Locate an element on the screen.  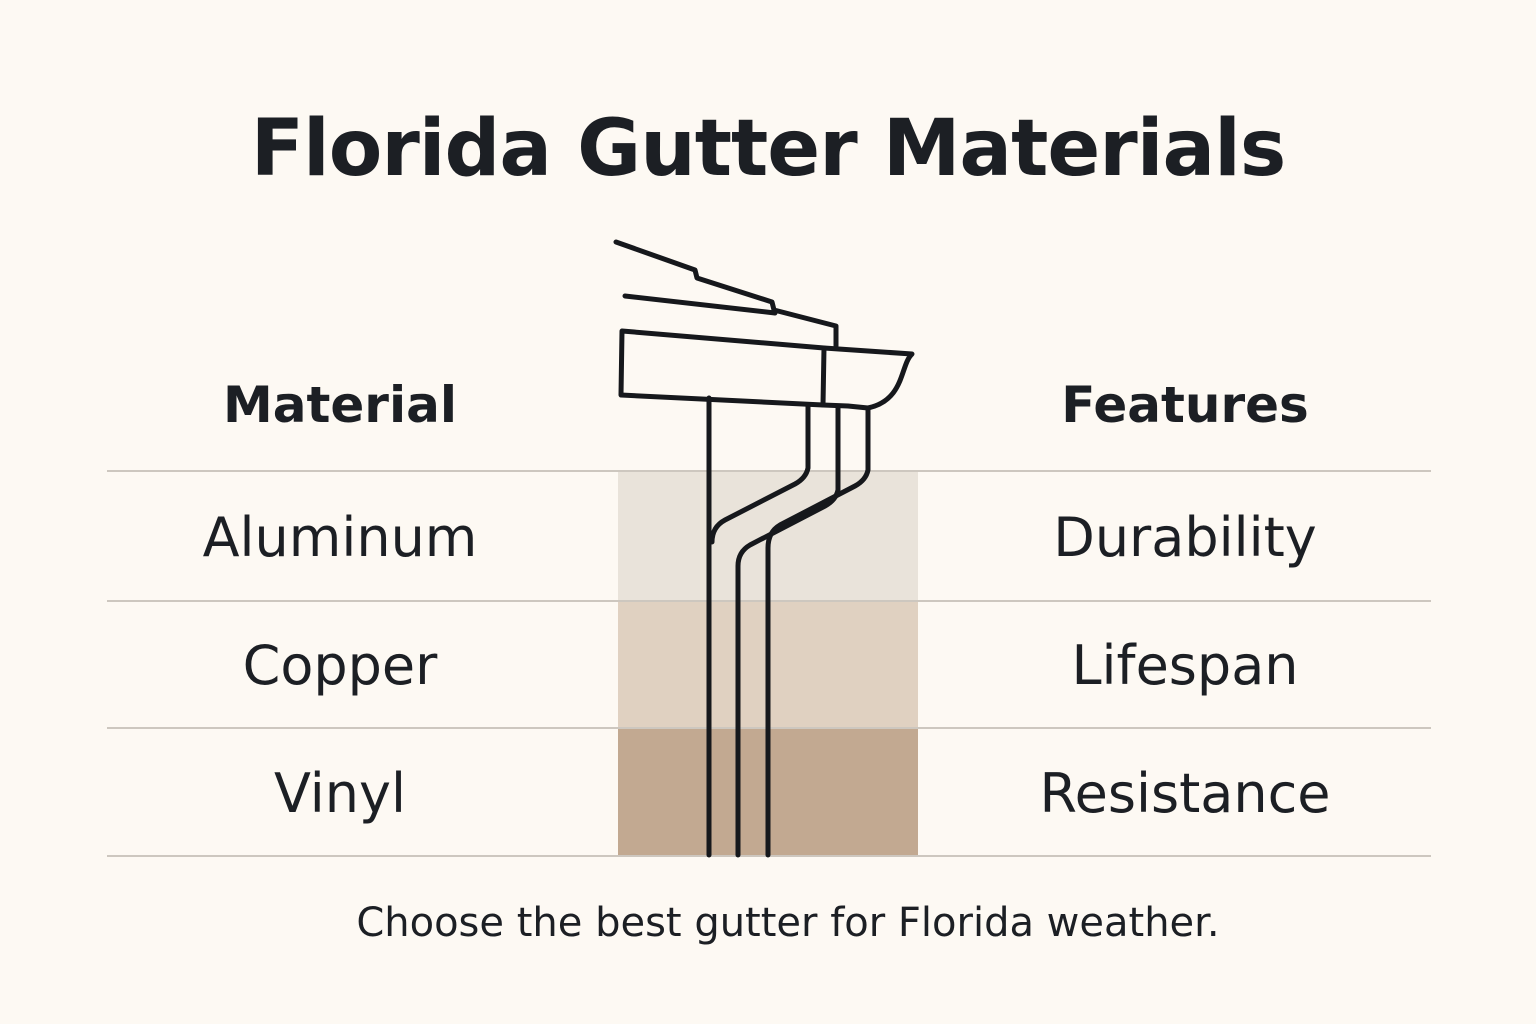
material-header: Material is located at coordinates (340, 405).